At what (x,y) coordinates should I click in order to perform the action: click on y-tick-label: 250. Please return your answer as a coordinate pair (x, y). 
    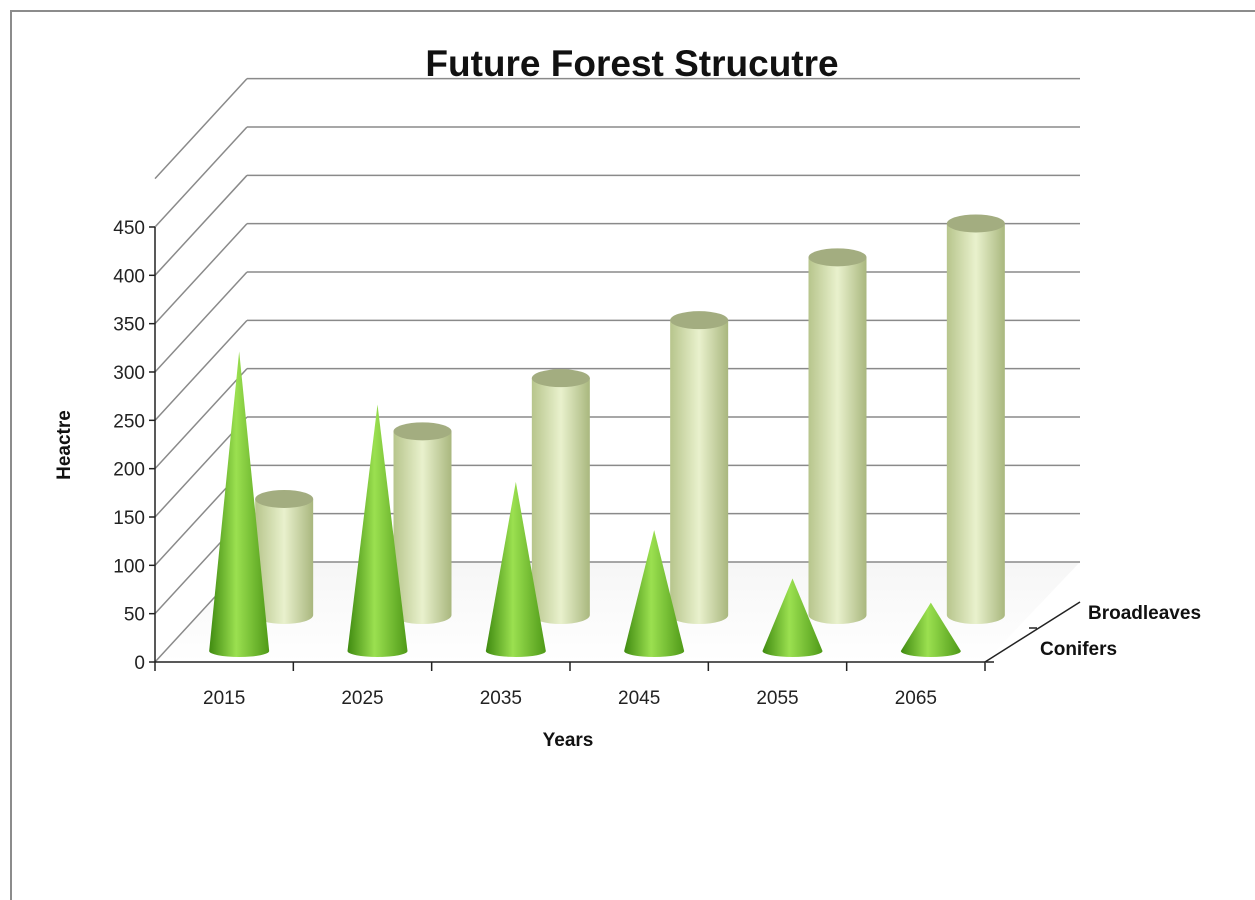
    Looking at the image, I should click on (129, 421).